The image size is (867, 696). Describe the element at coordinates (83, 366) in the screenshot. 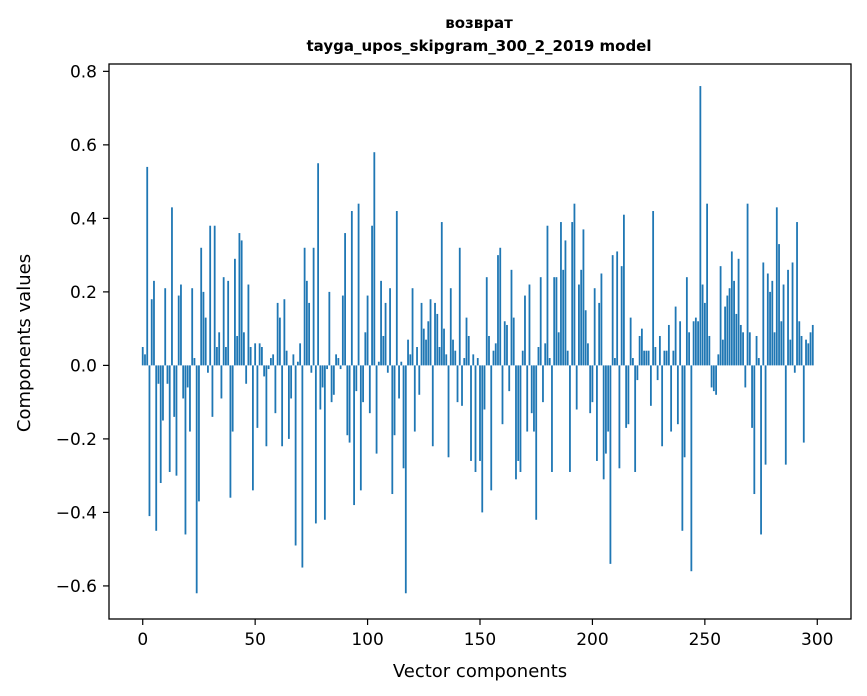

I see `y-tick-label: 0.0` at that location.